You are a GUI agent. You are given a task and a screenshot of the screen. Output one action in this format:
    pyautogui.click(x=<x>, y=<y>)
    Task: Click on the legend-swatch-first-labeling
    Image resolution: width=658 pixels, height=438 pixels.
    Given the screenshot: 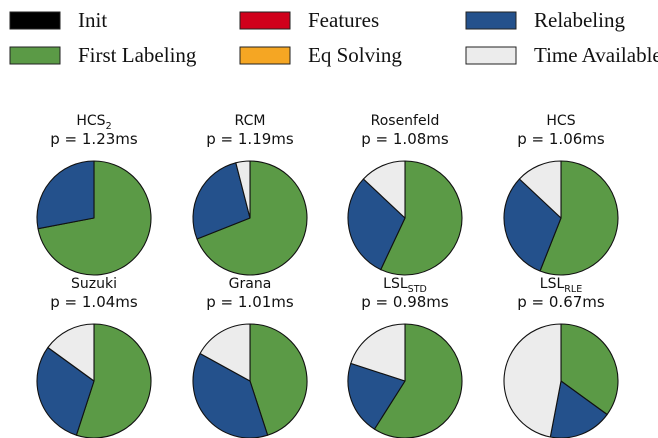 What is the action you would take?
    pyautogui.click(x=35, y=55)
    